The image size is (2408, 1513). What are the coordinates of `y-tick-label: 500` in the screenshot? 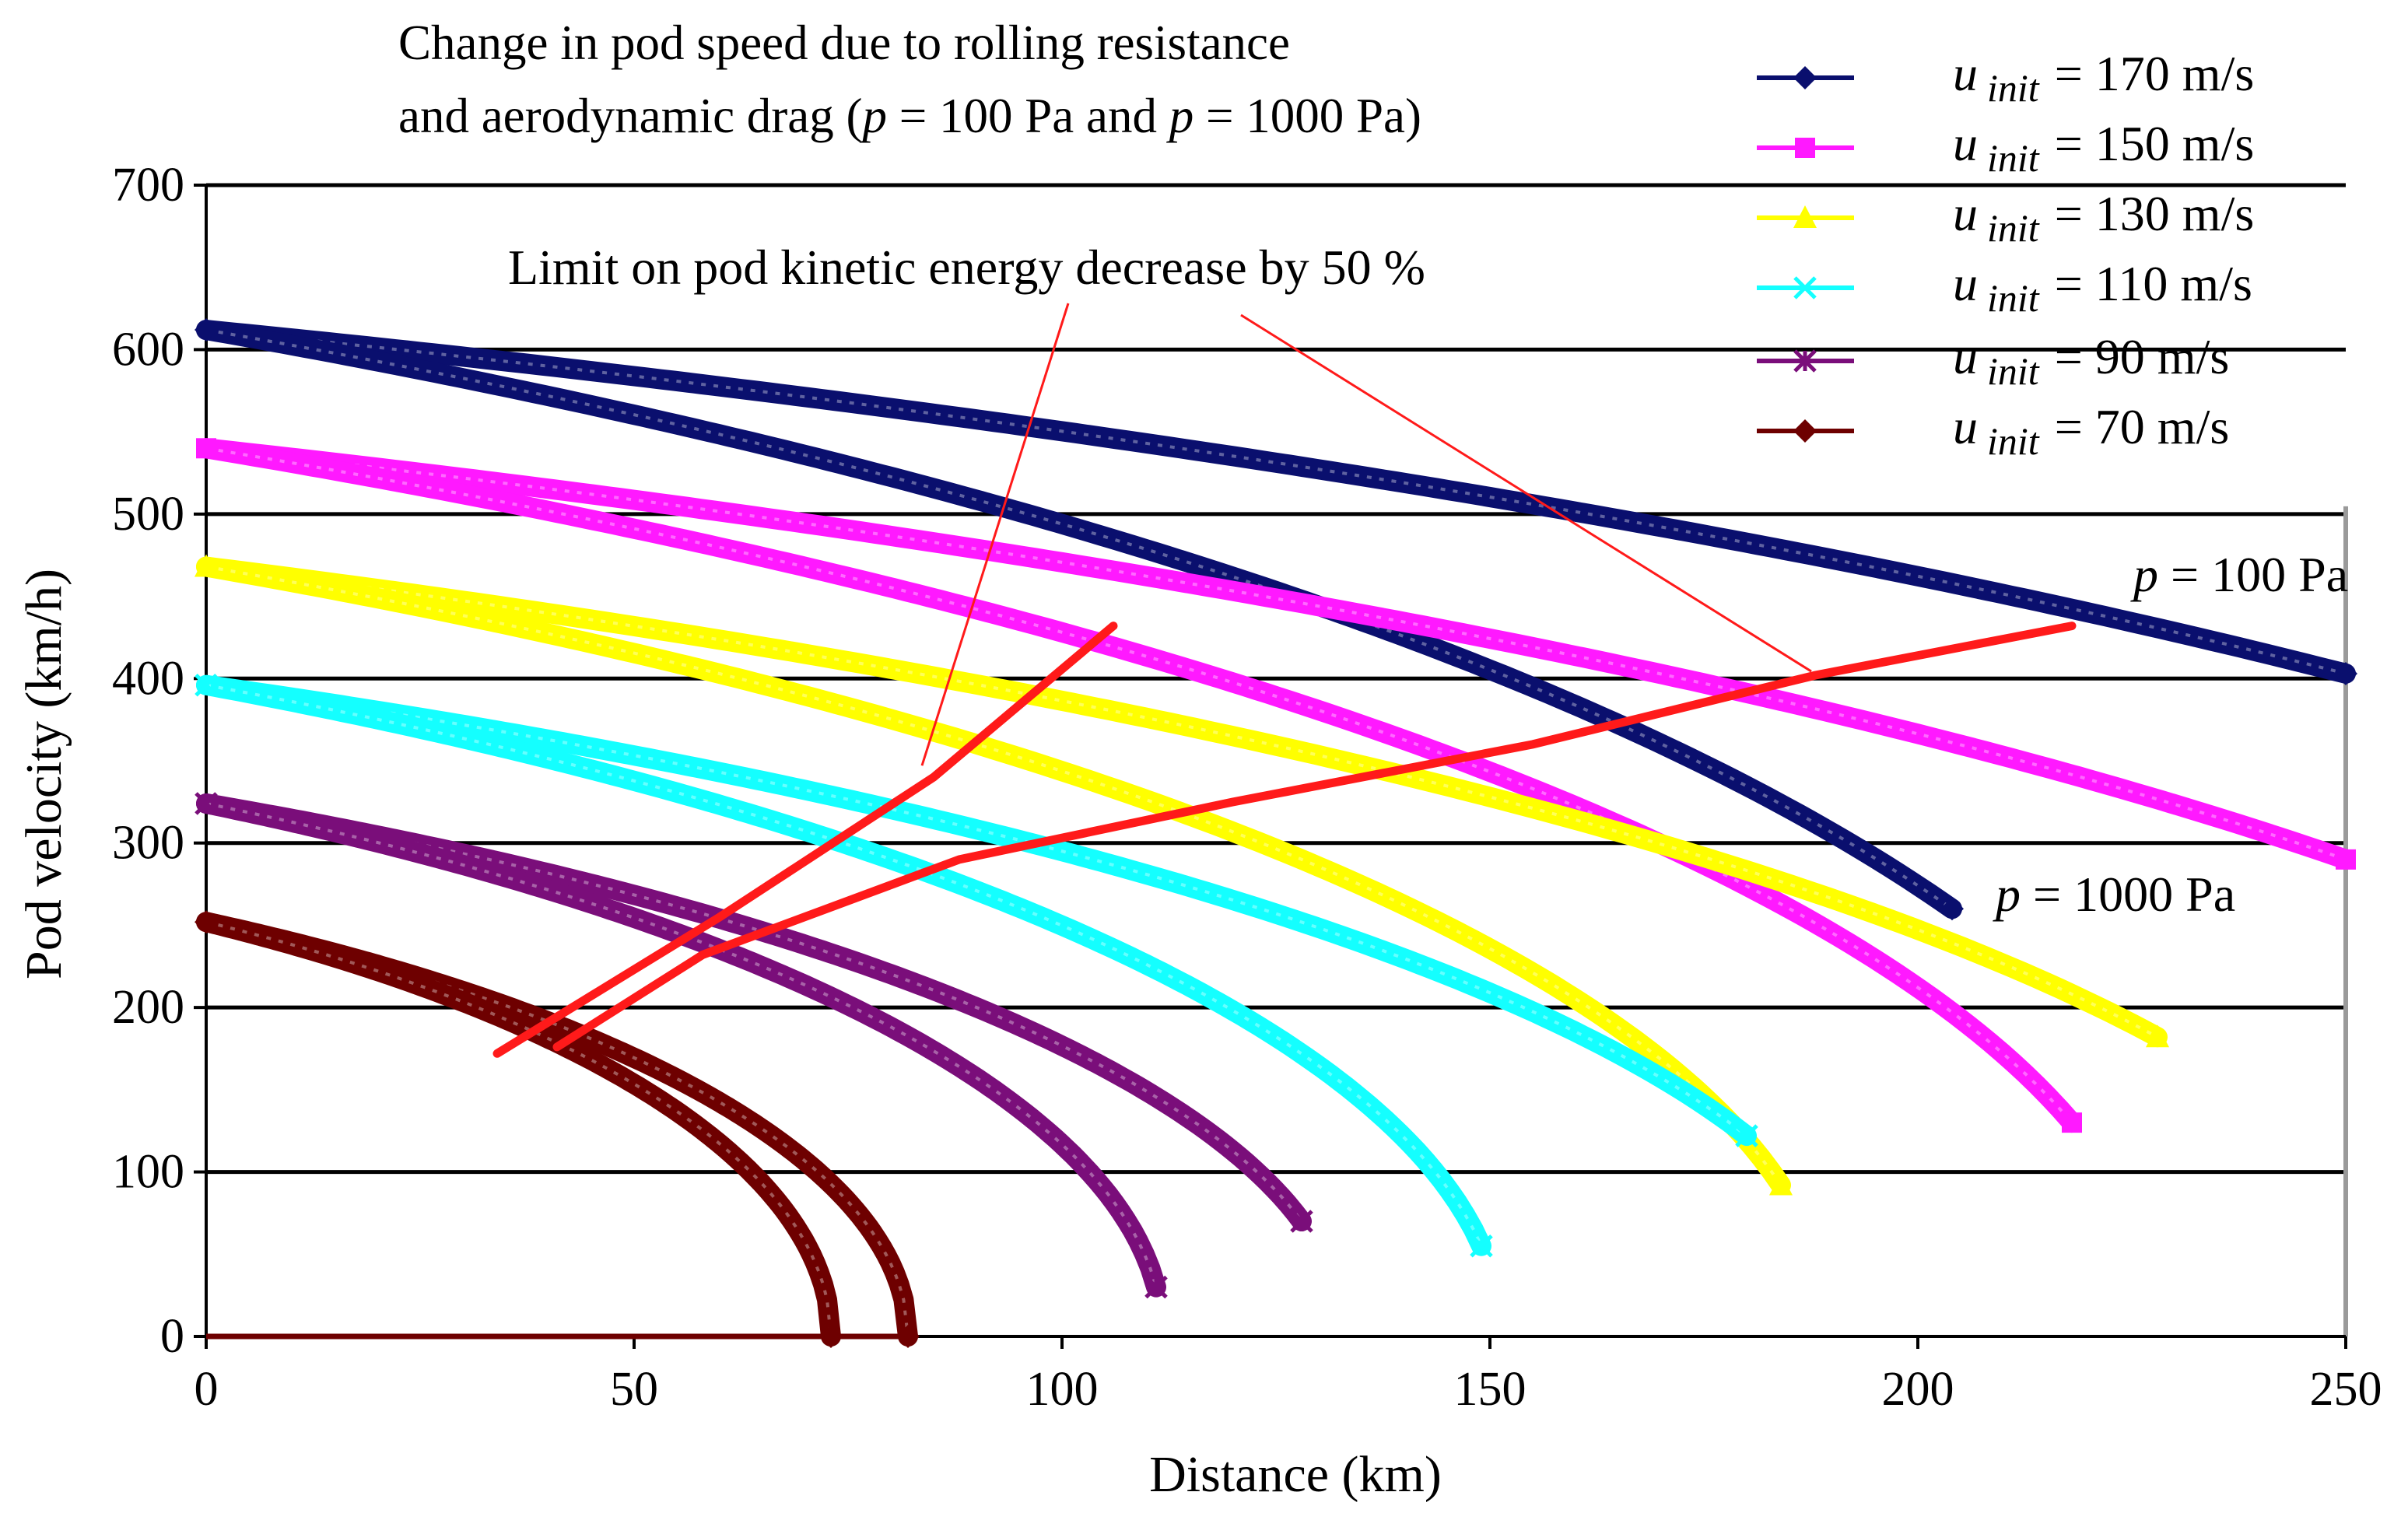 It's located at (148, 514).